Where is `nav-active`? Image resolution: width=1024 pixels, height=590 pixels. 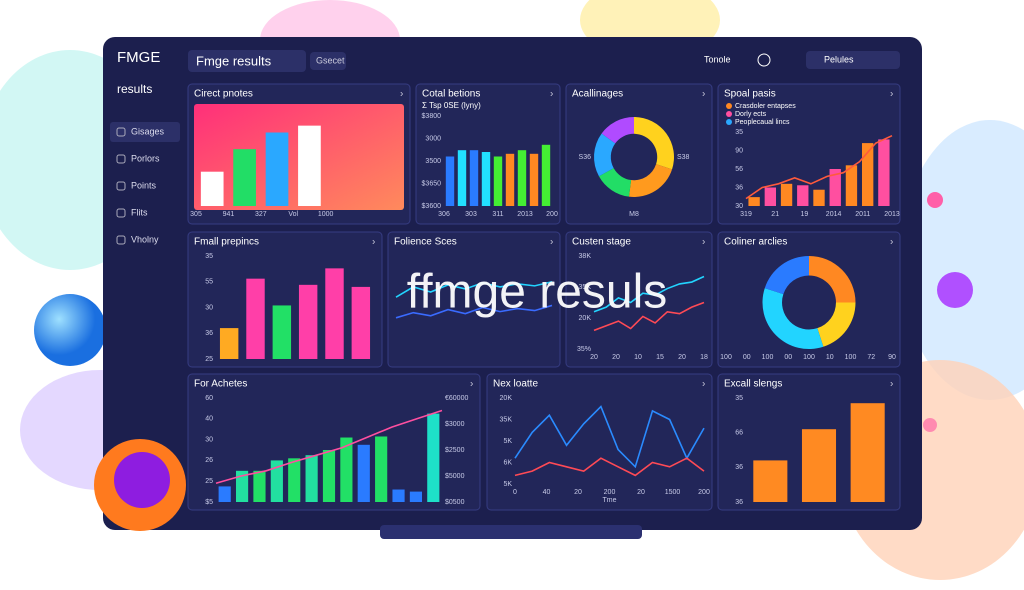 nav-active is located at coordinates (145, 132).